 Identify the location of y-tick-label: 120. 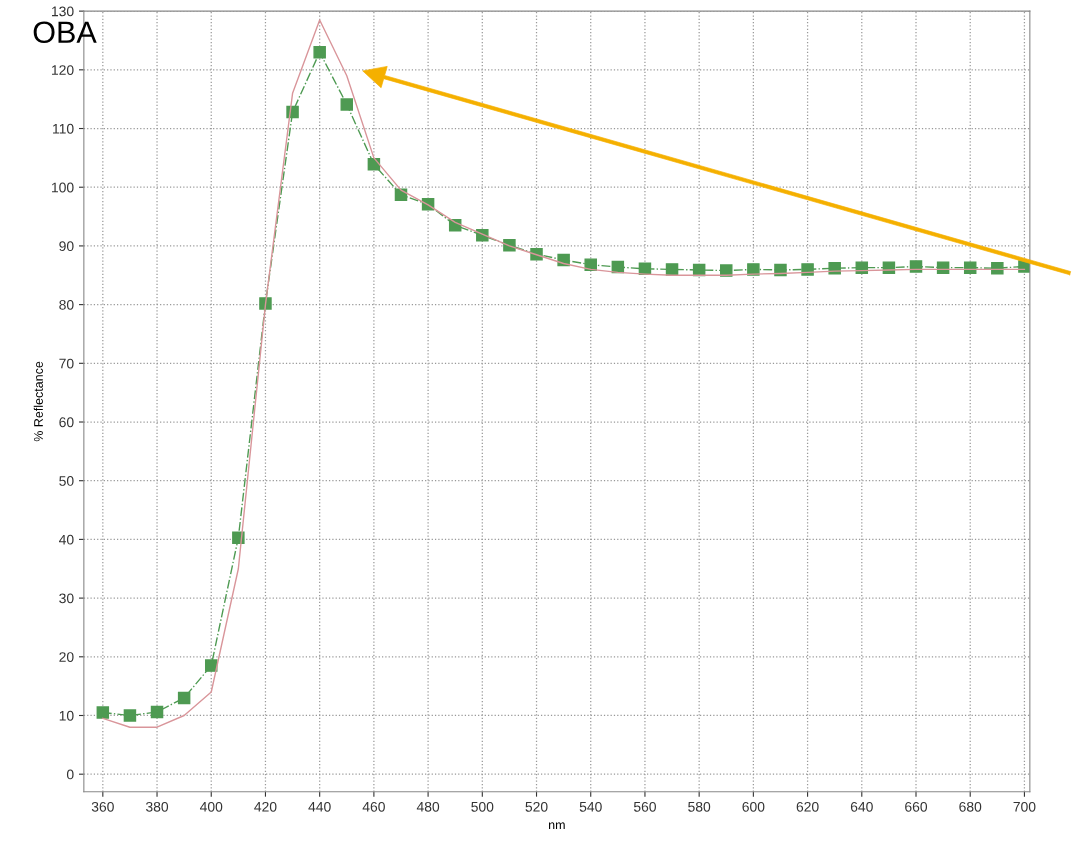
(63, 70).